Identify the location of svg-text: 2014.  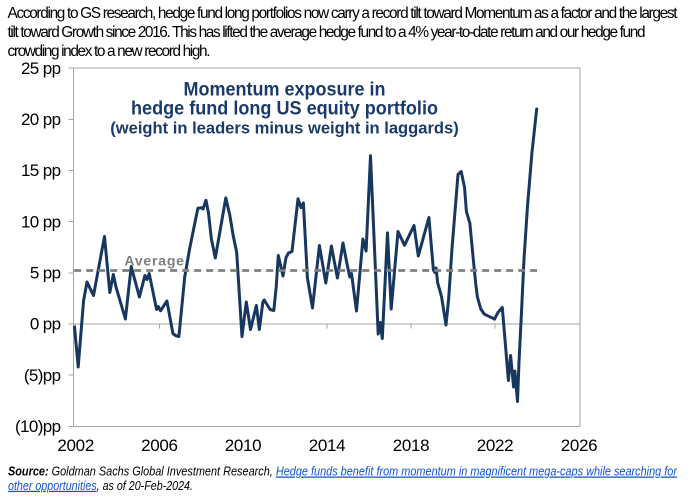
(327, 445).